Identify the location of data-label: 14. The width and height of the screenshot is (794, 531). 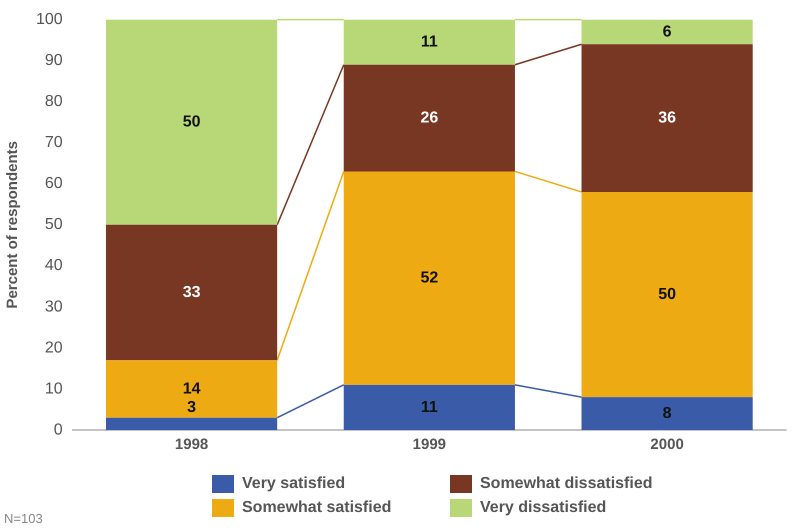
(191, 389).